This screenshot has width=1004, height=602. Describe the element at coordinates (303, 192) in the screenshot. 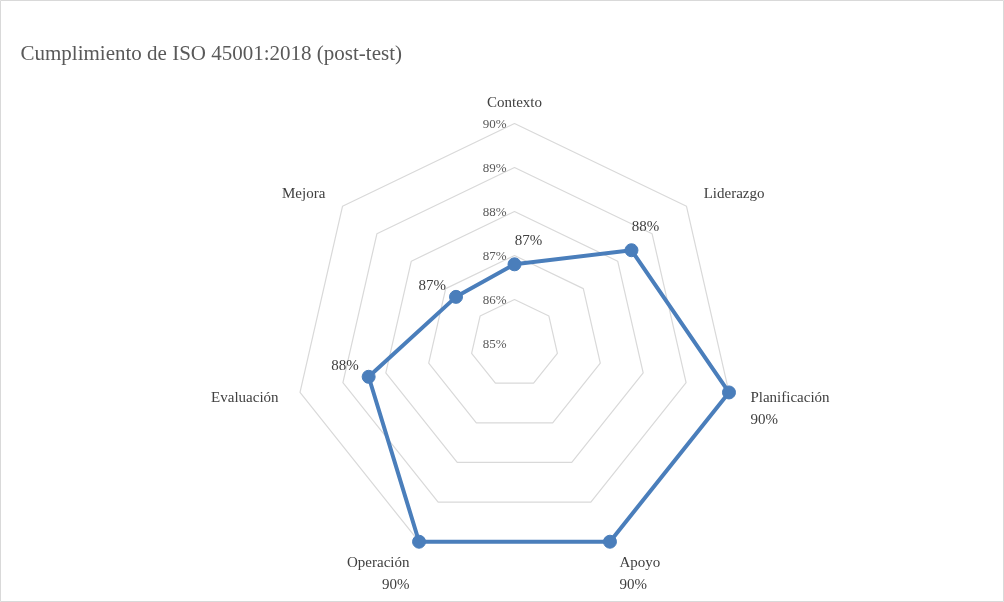

I see `spoke-label: Mejora` at that location.